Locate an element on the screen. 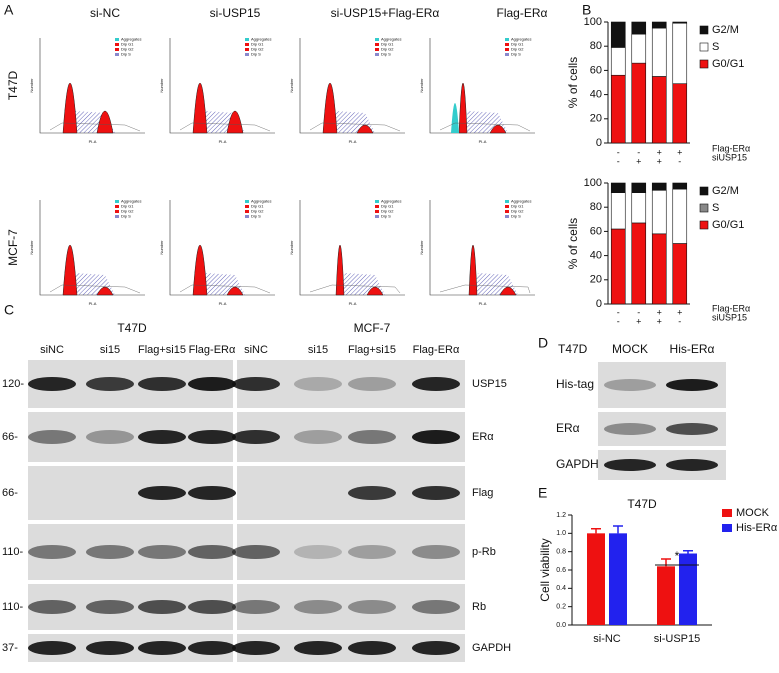 The height and width of the screenshot is (673, 779). outline is located at coordinates (485, 289).